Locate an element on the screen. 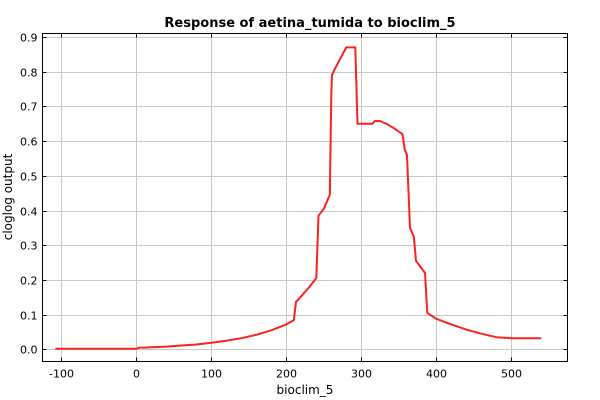 This screenshot has height=400, width=600. y-tick-label: 0.5 is located at coordinates (29, 177).